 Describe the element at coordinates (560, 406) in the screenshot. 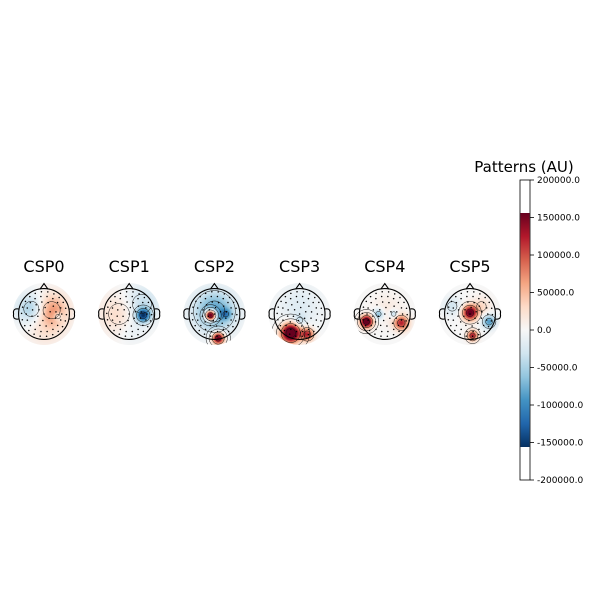

I see `colorbar-tick-label: -100000.0` at that location.